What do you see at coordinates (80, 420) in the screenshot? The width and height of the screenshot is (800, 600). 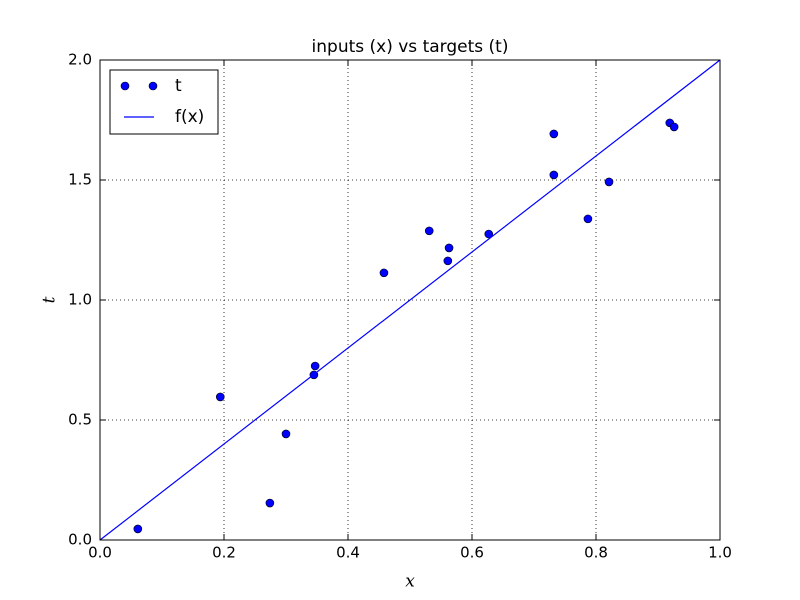 I see `y-tick-label: 0.5` at bounding box center [80, 420].